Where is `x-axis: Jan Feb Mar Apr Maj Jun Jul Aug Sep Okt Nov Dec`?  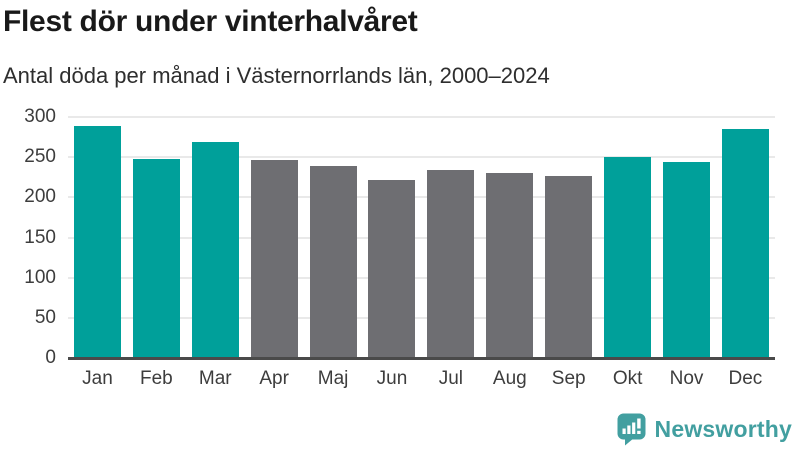 x-axis: Jan Feb Mar Apr Maj Jun Jul Aug Sep Okt Nov Dec is located at coordinates (421, 379).